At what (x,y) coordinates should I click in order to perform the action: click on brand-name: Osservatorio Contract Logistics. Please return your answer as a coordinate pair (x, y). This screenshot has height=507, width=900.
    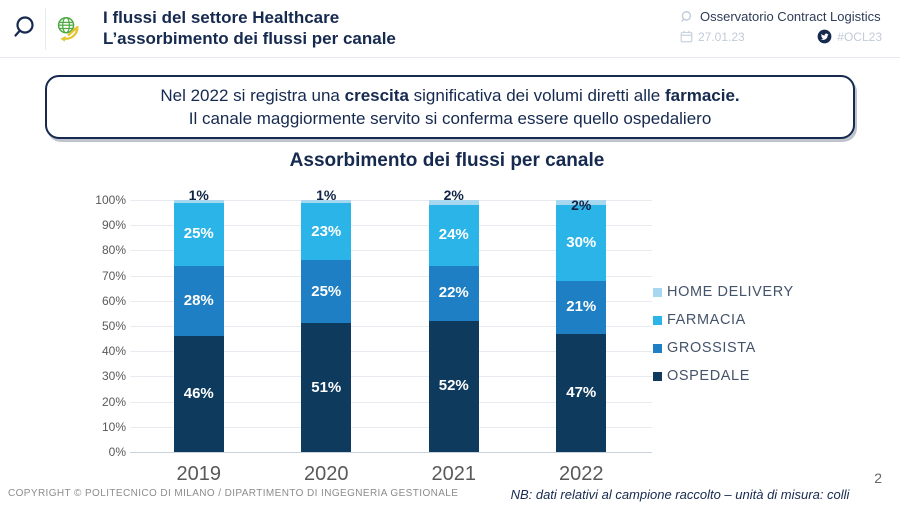
    Looking at the image, I should click on (790, 16).